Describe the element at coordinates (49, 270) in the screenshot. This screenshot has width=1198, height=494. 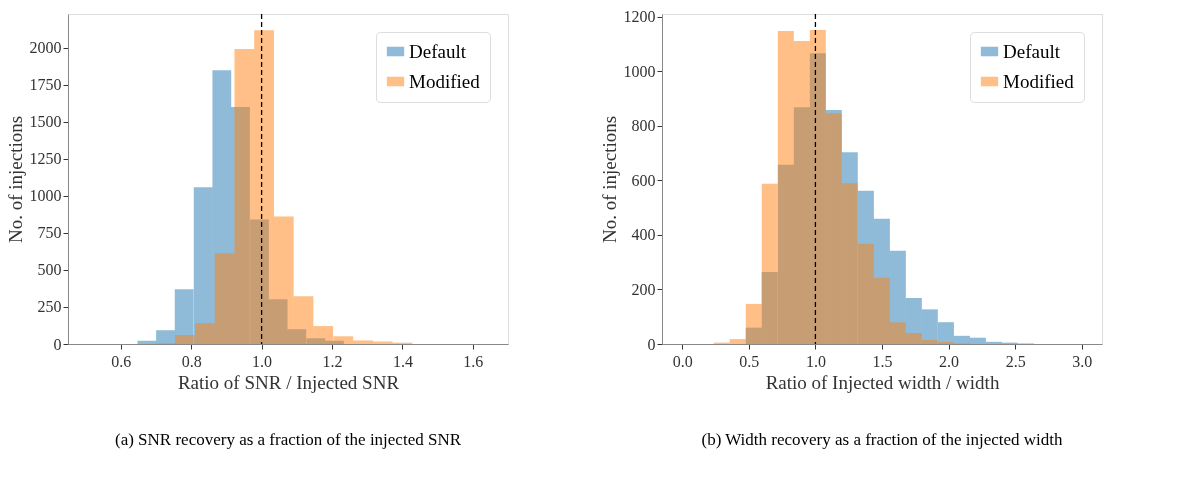
I see `y-tick-label: 500` at that location.